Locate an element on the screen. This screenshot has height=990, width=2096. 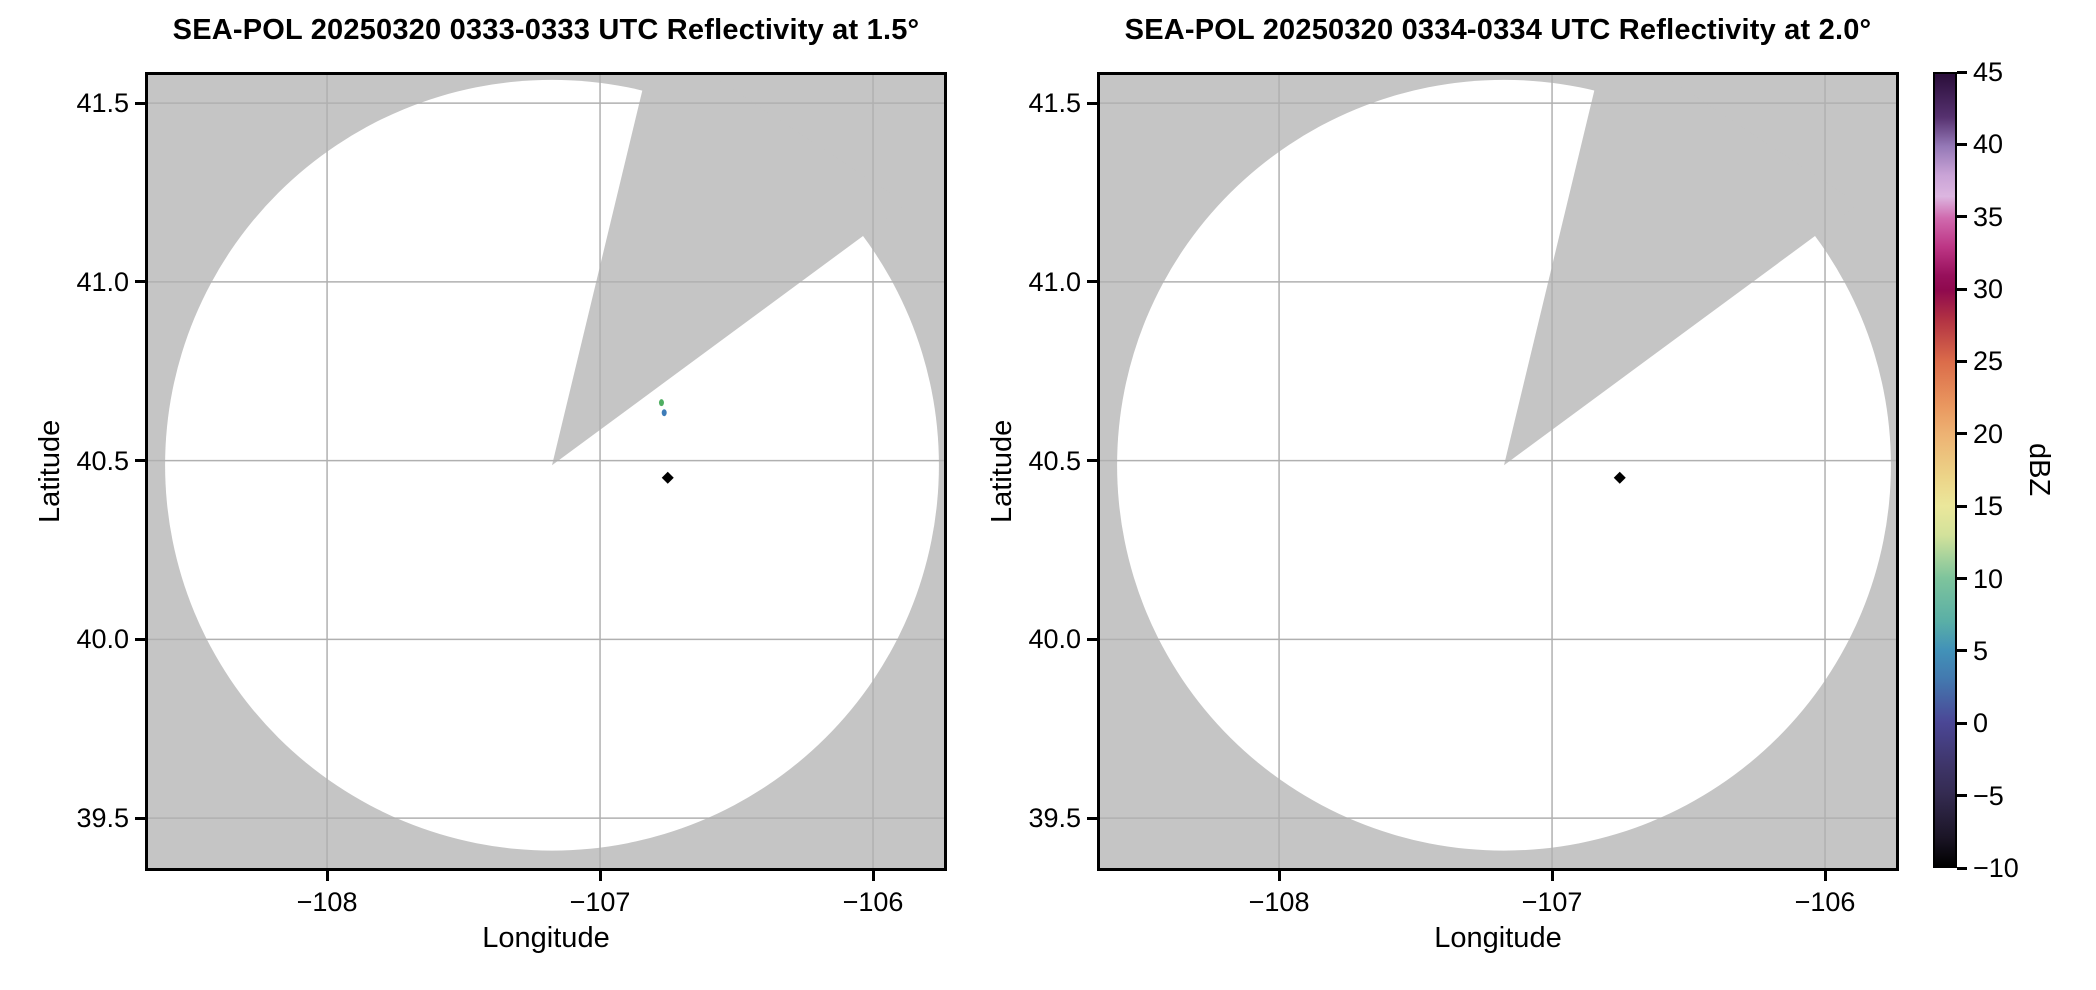
colorbar-tick-label: 0 is located at coordinates (1981, 723).